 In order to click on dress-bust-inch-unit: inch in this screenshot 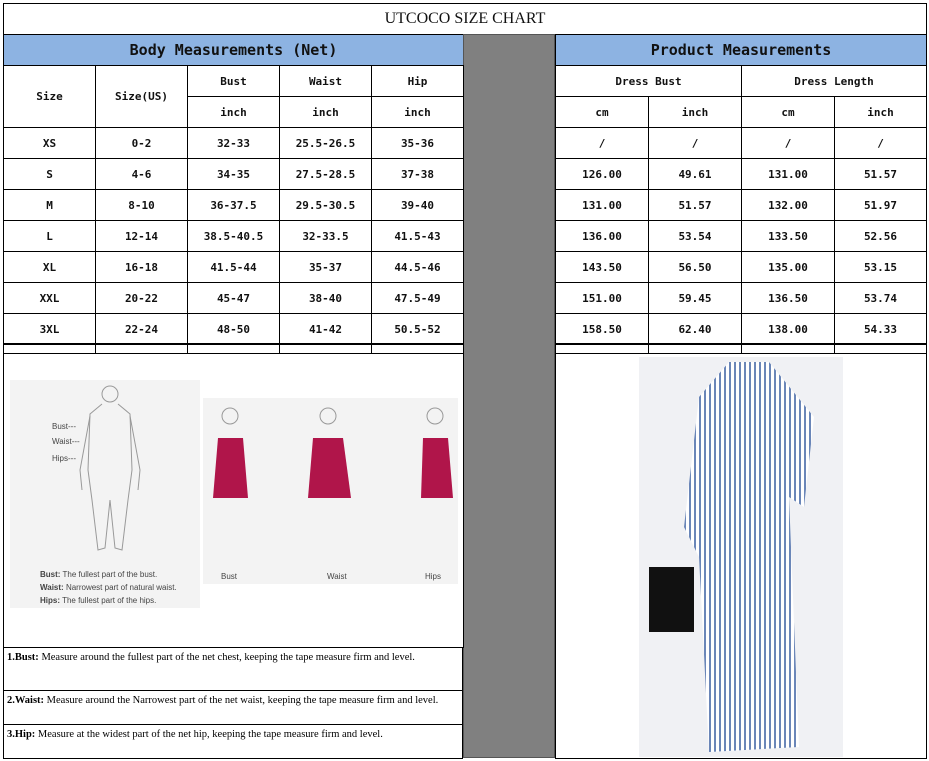, I will do `click(695, 112)`.